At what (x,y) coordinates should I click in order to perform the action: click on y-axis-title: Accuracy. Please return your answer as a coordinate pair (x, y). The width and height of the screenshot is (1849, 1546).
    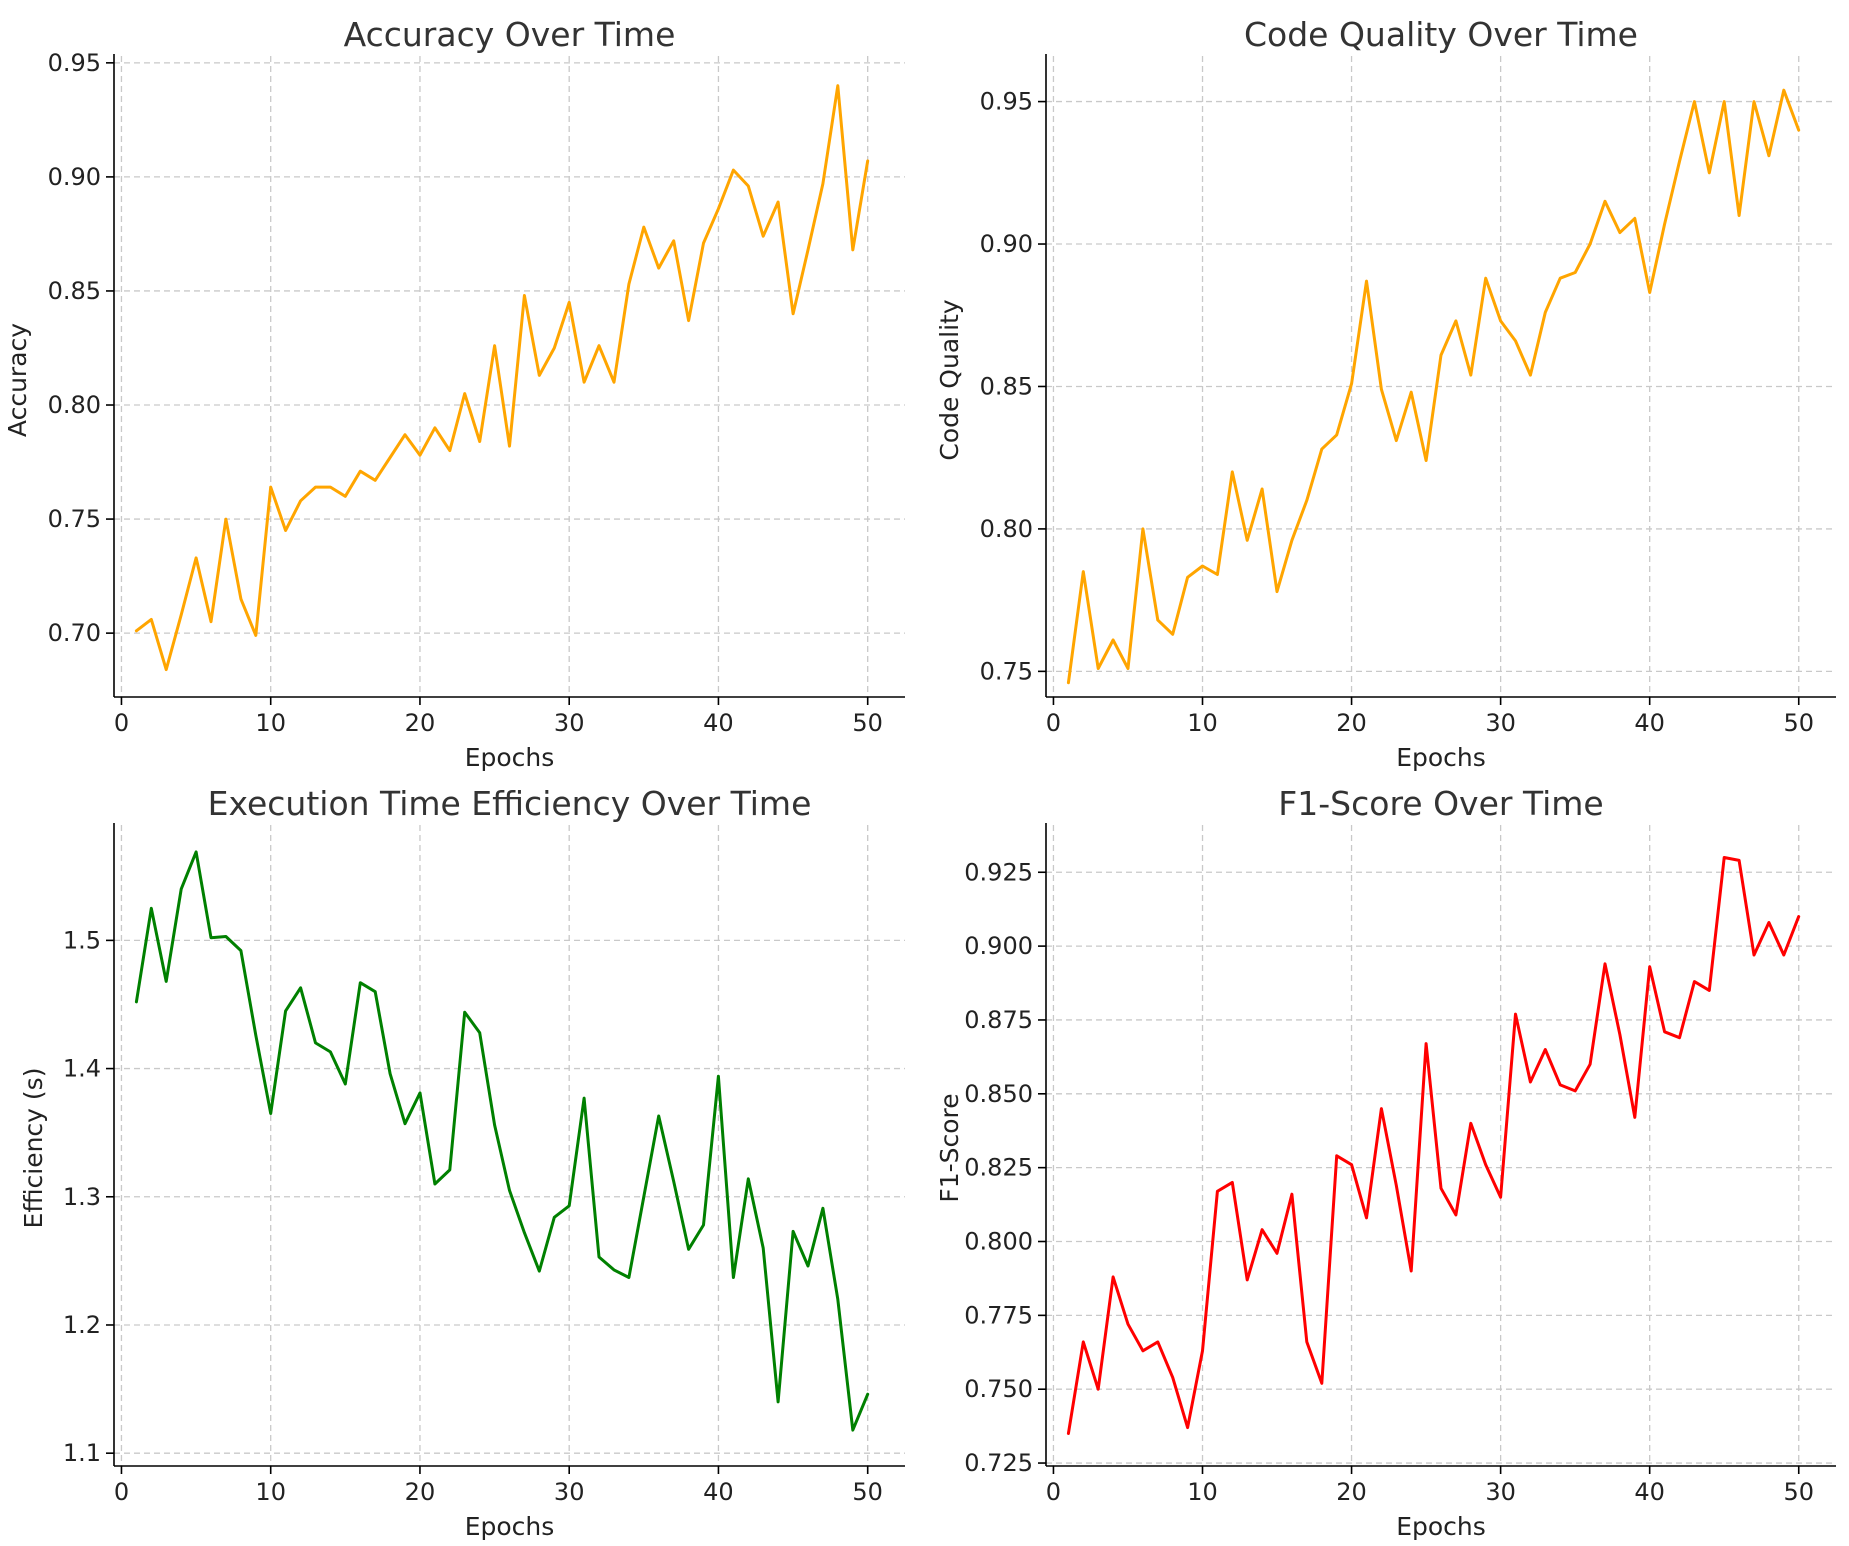
    Looking at the image, I should click on (17, 380).